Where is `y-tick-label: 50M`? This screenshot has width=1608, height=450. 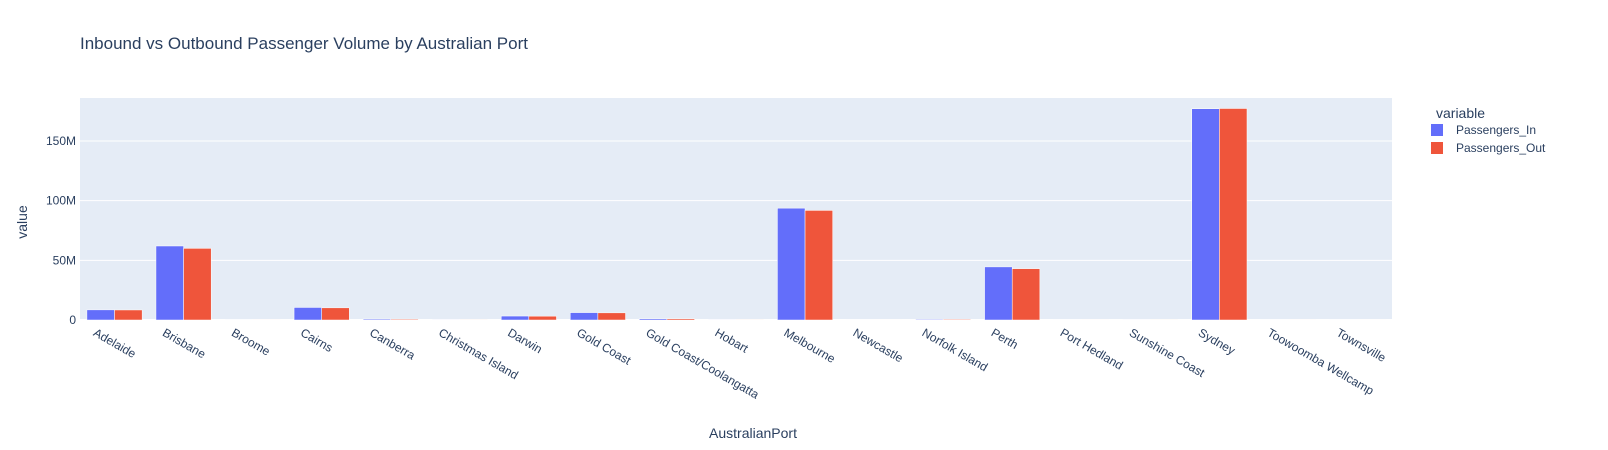
y-tick-label: 50M is located at coordinates (64, 260).